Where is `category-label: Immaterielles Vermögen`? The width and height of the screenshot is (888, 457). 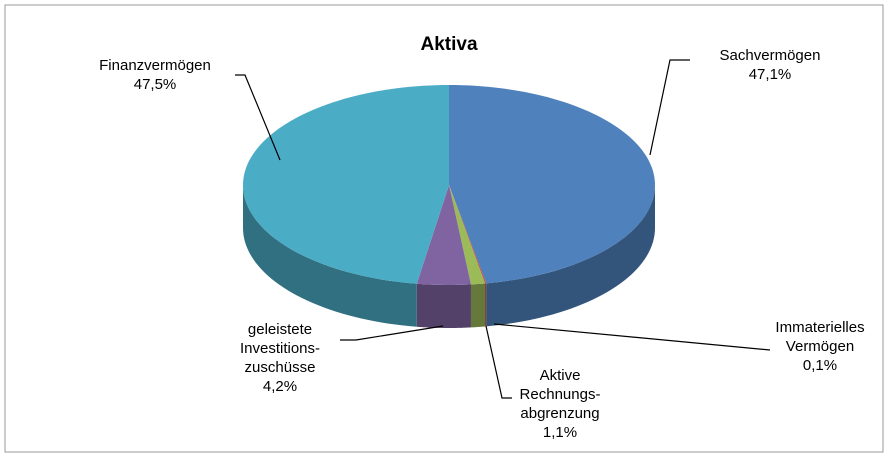
category-label: Immaterielles Vermögen is located at coordinates (820, 337).